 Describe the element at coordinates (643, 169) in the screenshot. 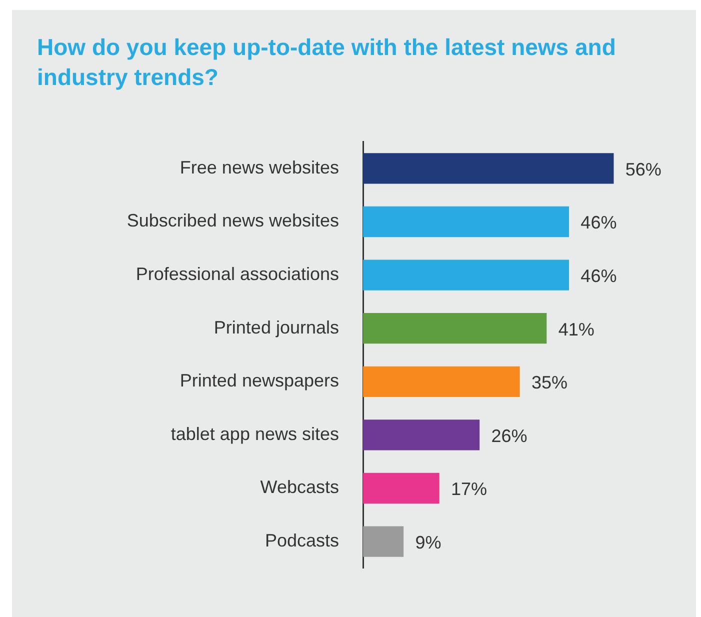

I see `data-label: 56%` at that location.